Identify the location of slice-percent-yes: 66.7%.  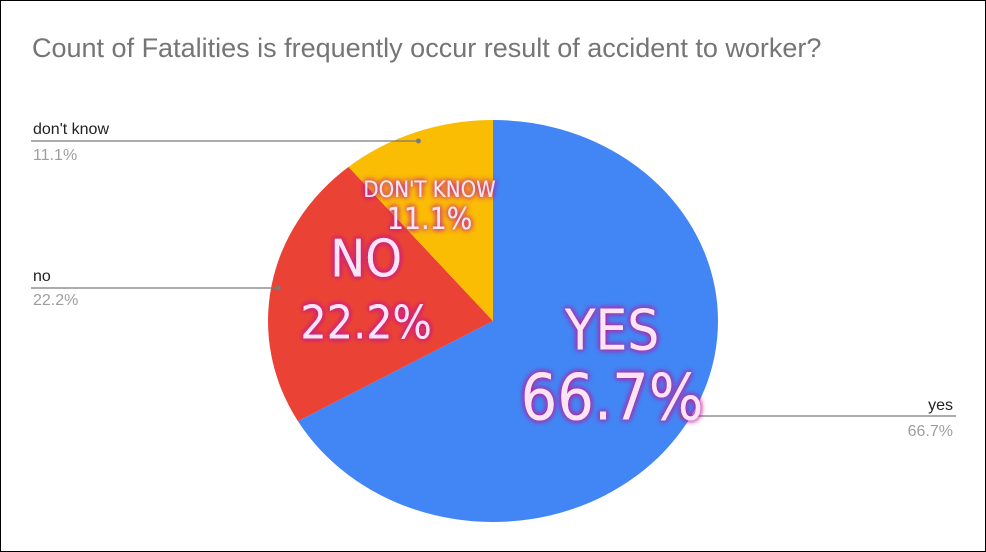
(612, 398).